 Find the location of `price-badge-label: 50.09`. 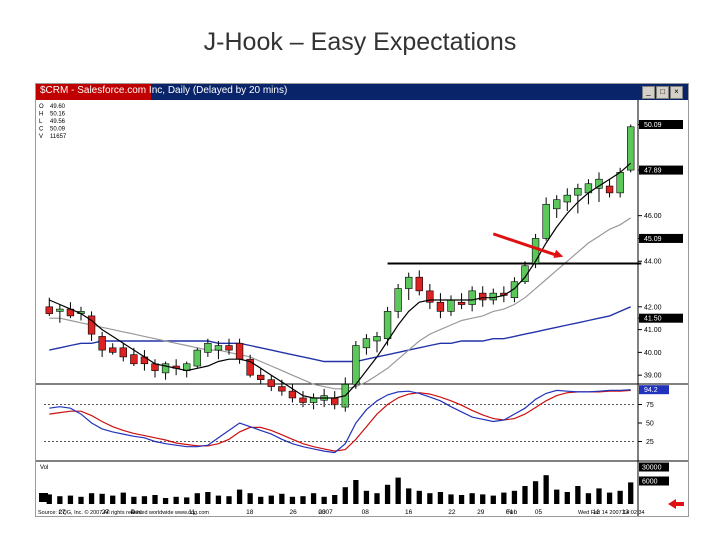

price-badge-label: 50.09 is located at coordinates (653, 125).